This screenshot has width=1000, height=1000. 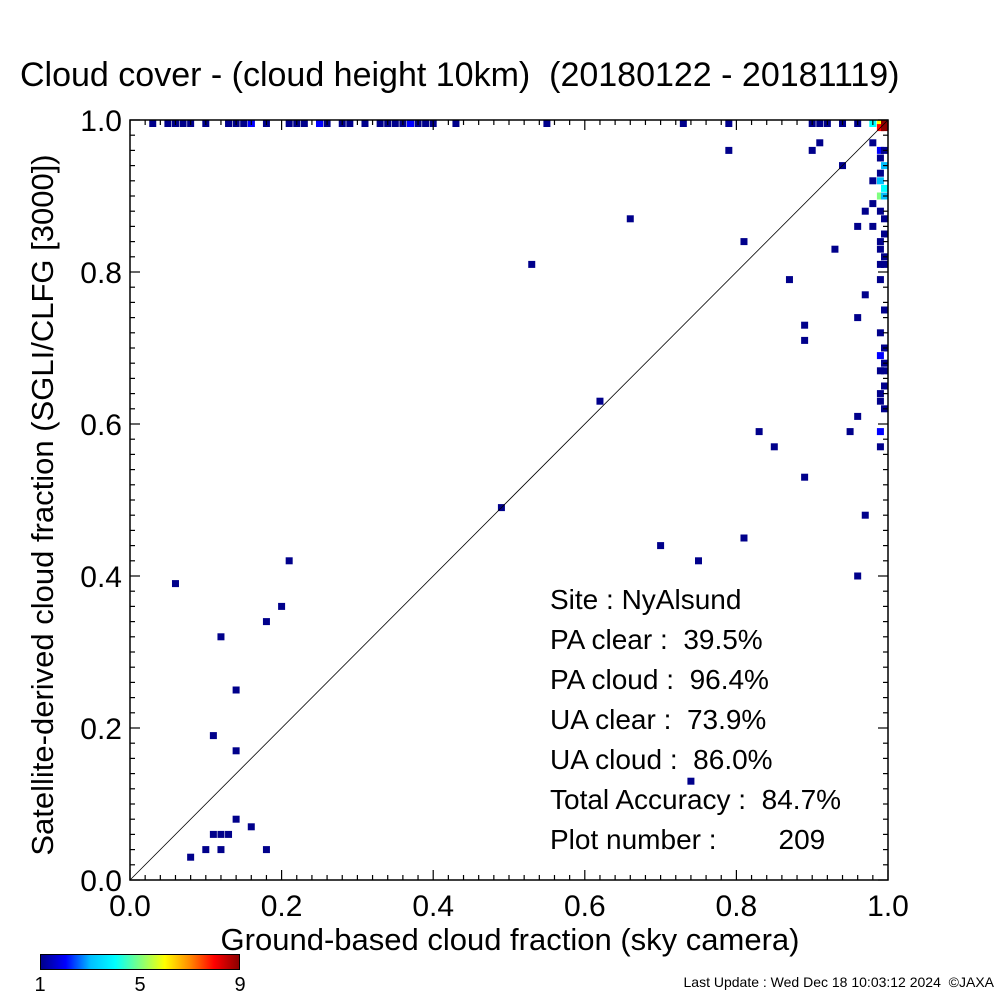 I want to click on colorbar, so click(x=140, y=962).